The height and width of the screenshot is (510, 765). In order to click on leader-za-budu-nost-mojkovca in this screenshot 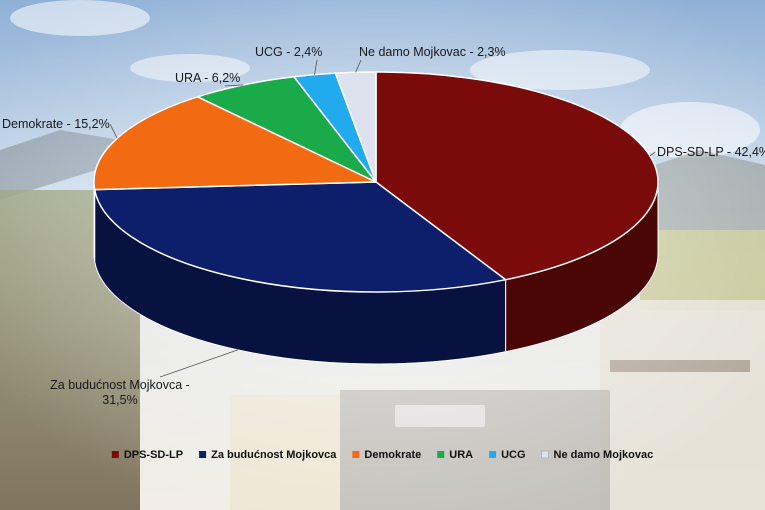, I will do `click(198, 363)`.